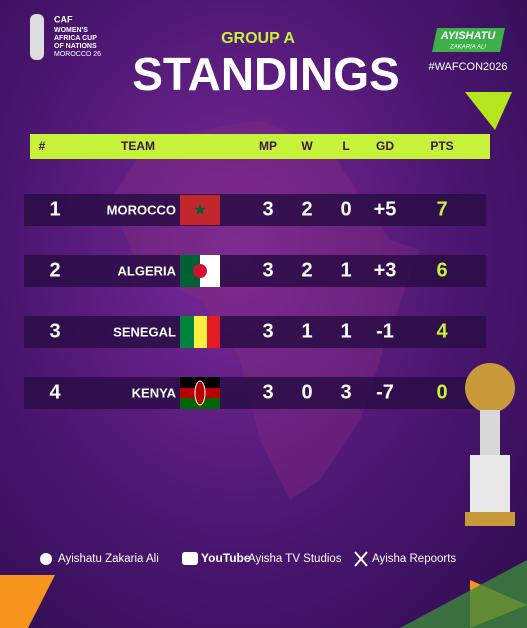 The image size is (527, 628). I want to click on table-row: 2 ALGERIA 3 2 1 +3 6, so click(255, 271).